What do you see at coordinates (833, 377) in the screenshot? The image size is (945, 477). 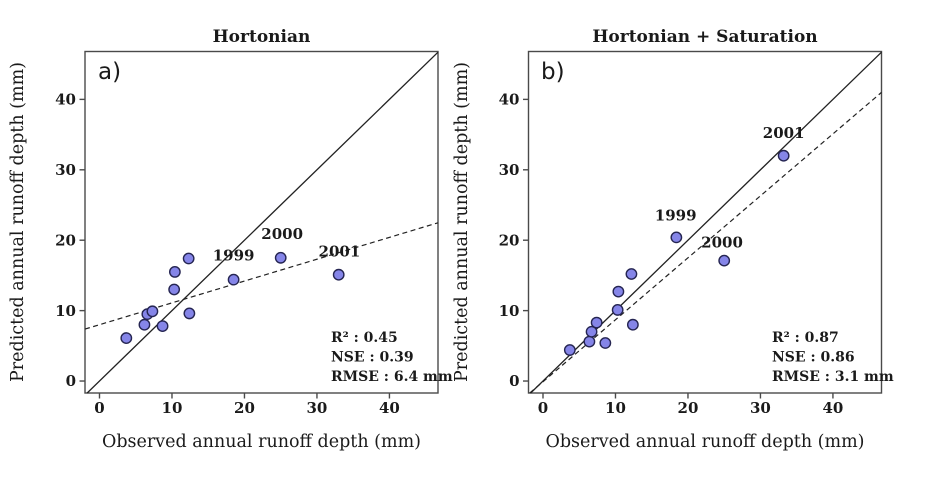 I see `panel-b-stat-rmse: RMSE : 3.1 mm` at bounding box center [833, 377].